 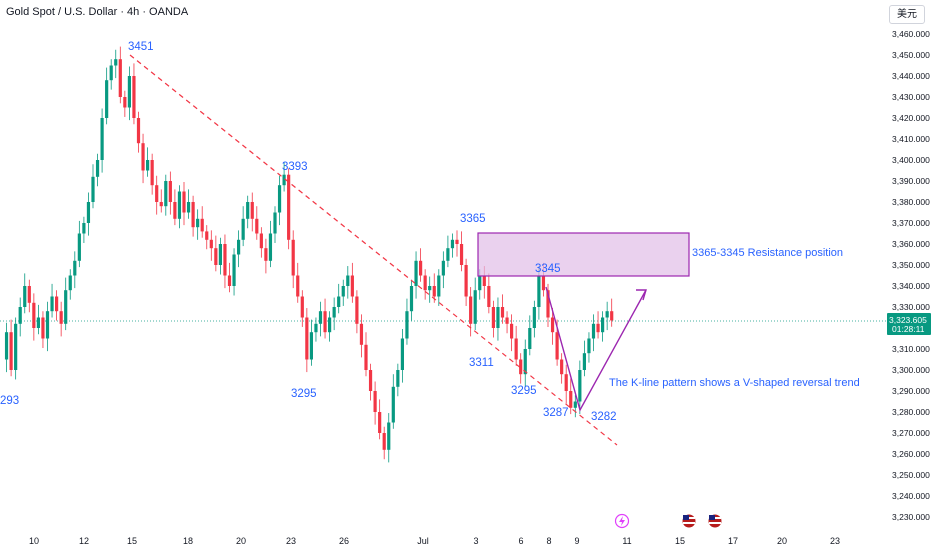 What do you see at coordinates (911, 139) in the screenshot?
I see `price-tick-label: 3,410.000` at bounding box center [911, 139].